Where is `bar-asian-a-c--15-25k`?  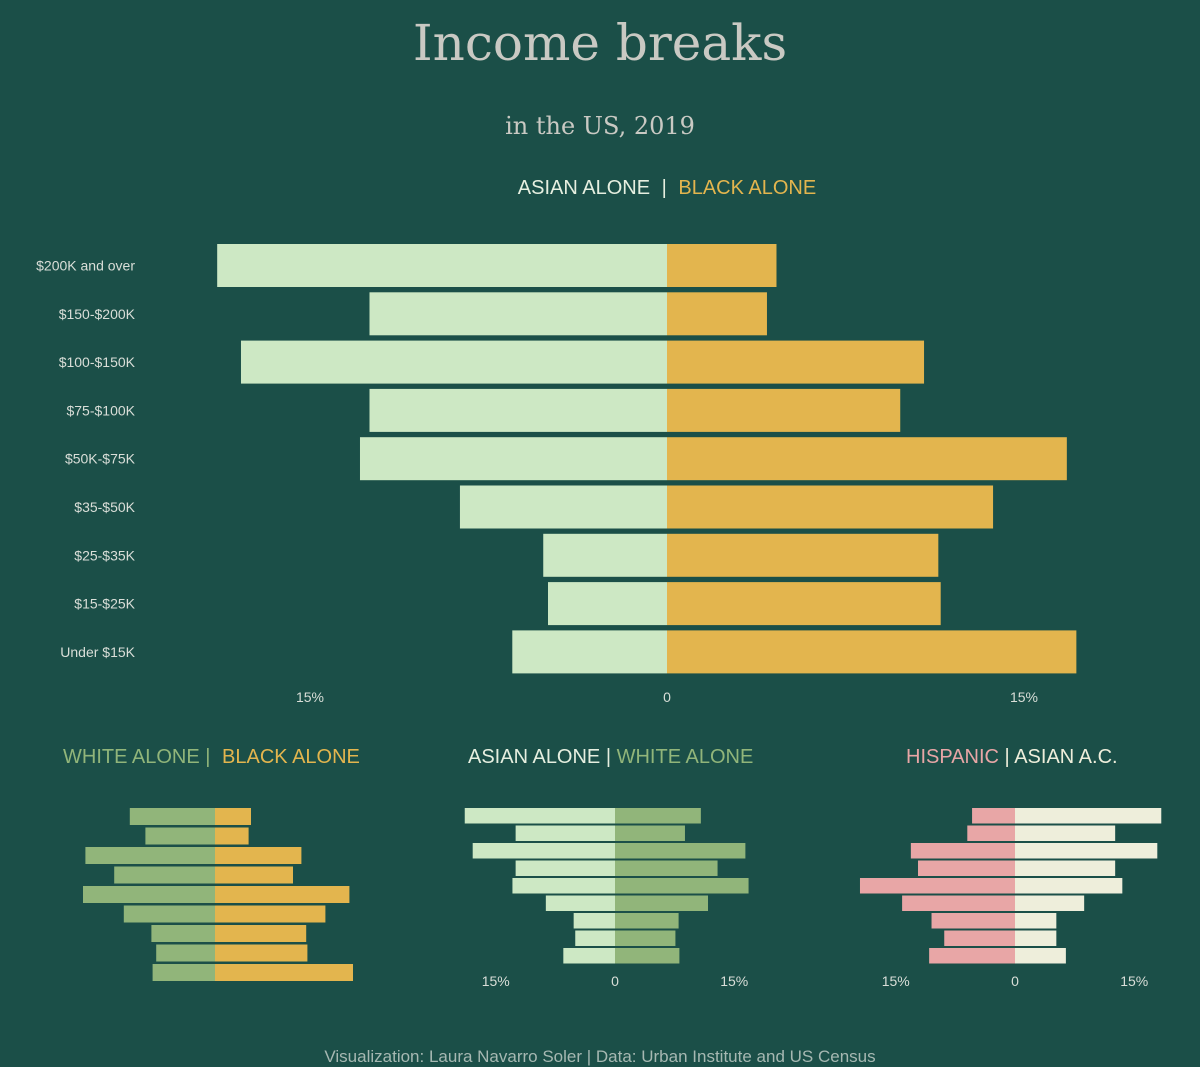 bar-asian-a-c--15-25k is located at coordinates (1036, 938).